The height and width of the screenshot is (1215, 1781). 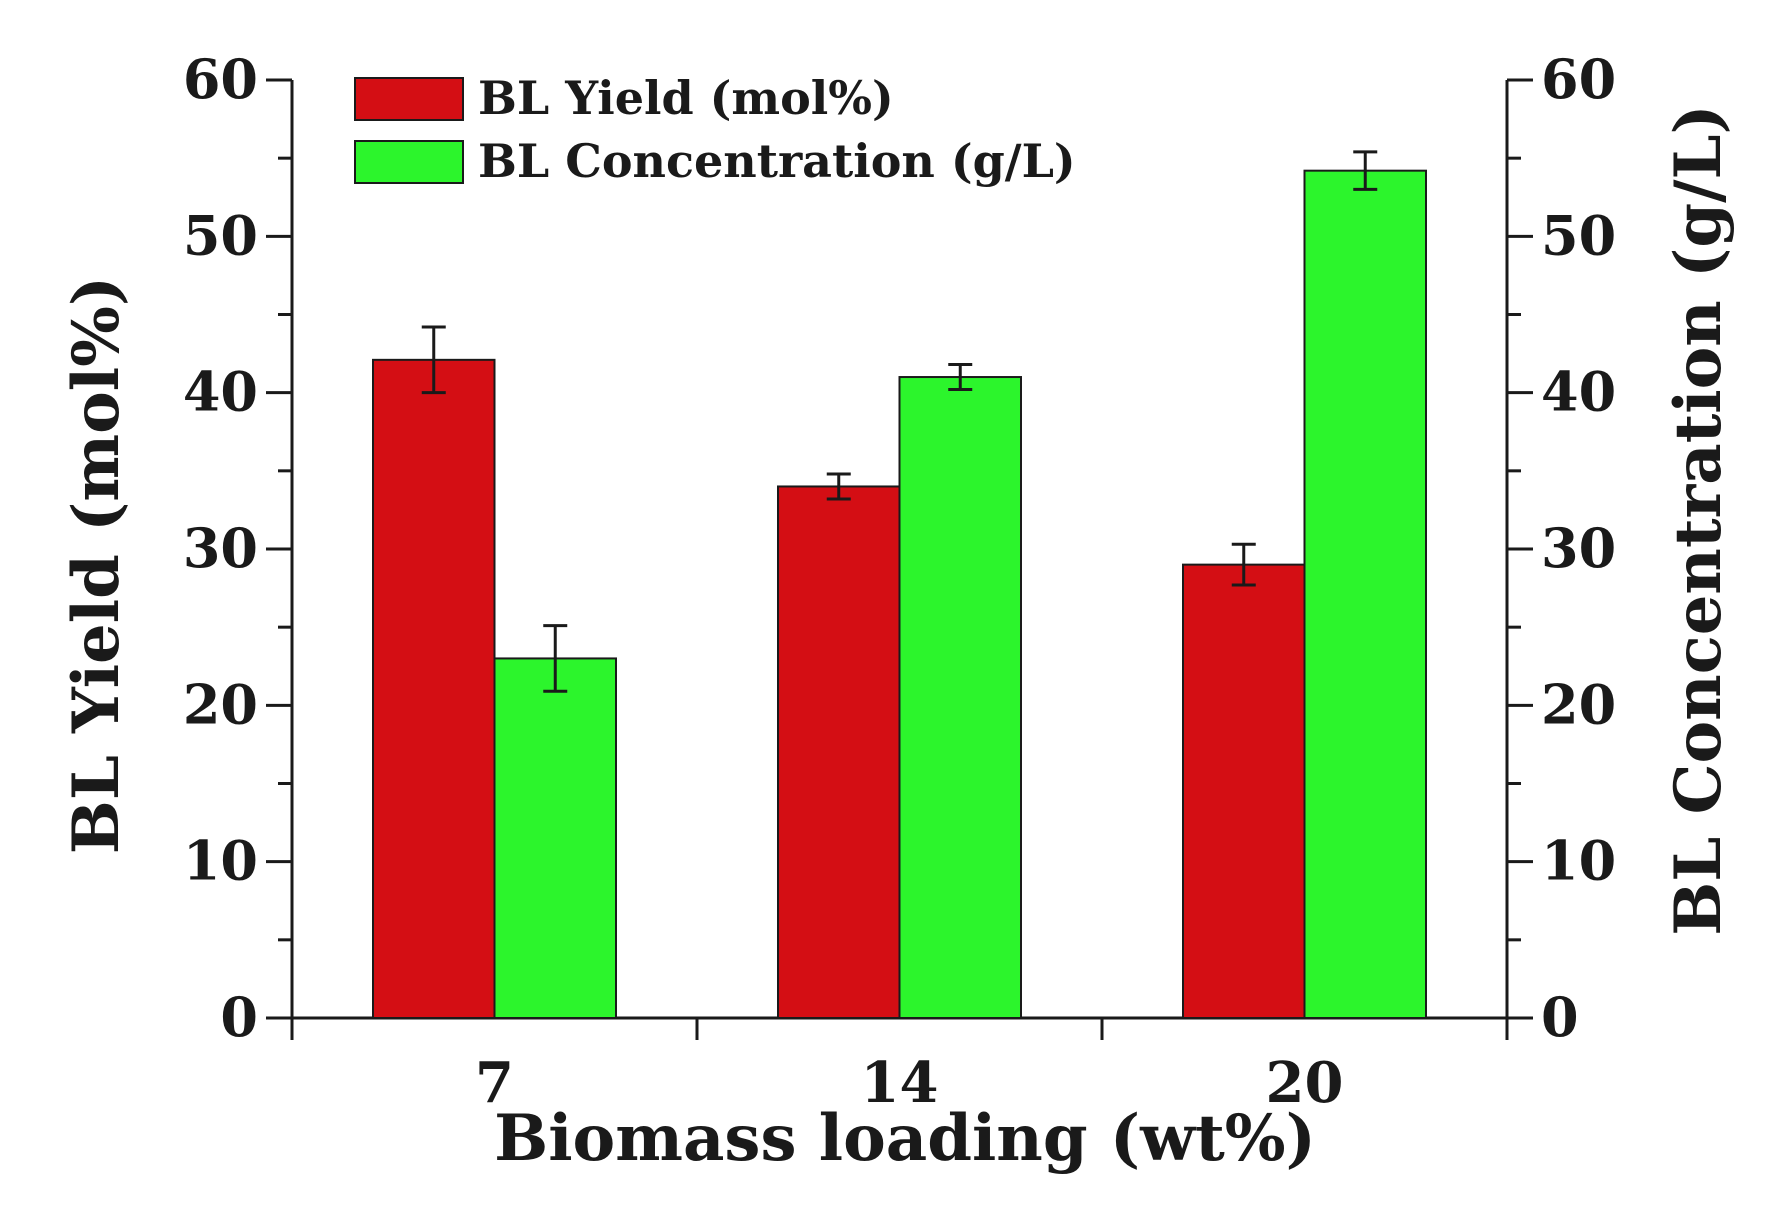 What do you see at coordinates (220, 392) in the screenshot?
I see `y-tick-label-left: 40` at bounding box center [220, 392].